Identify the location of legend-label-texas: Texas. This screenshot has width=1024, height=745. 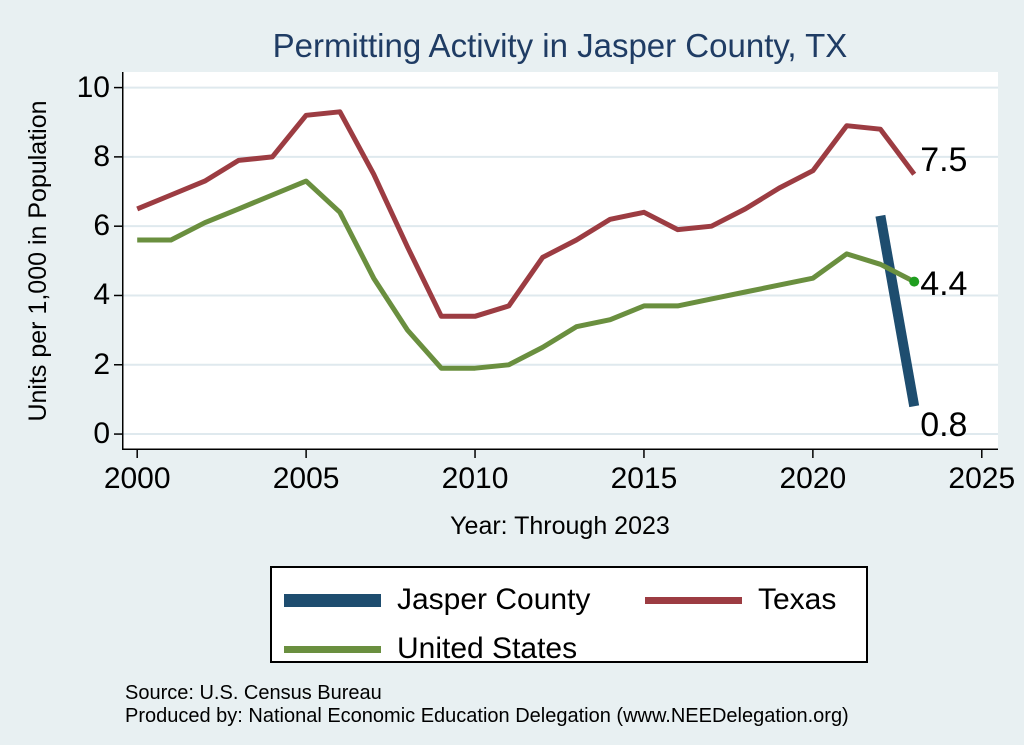
(797, 599).